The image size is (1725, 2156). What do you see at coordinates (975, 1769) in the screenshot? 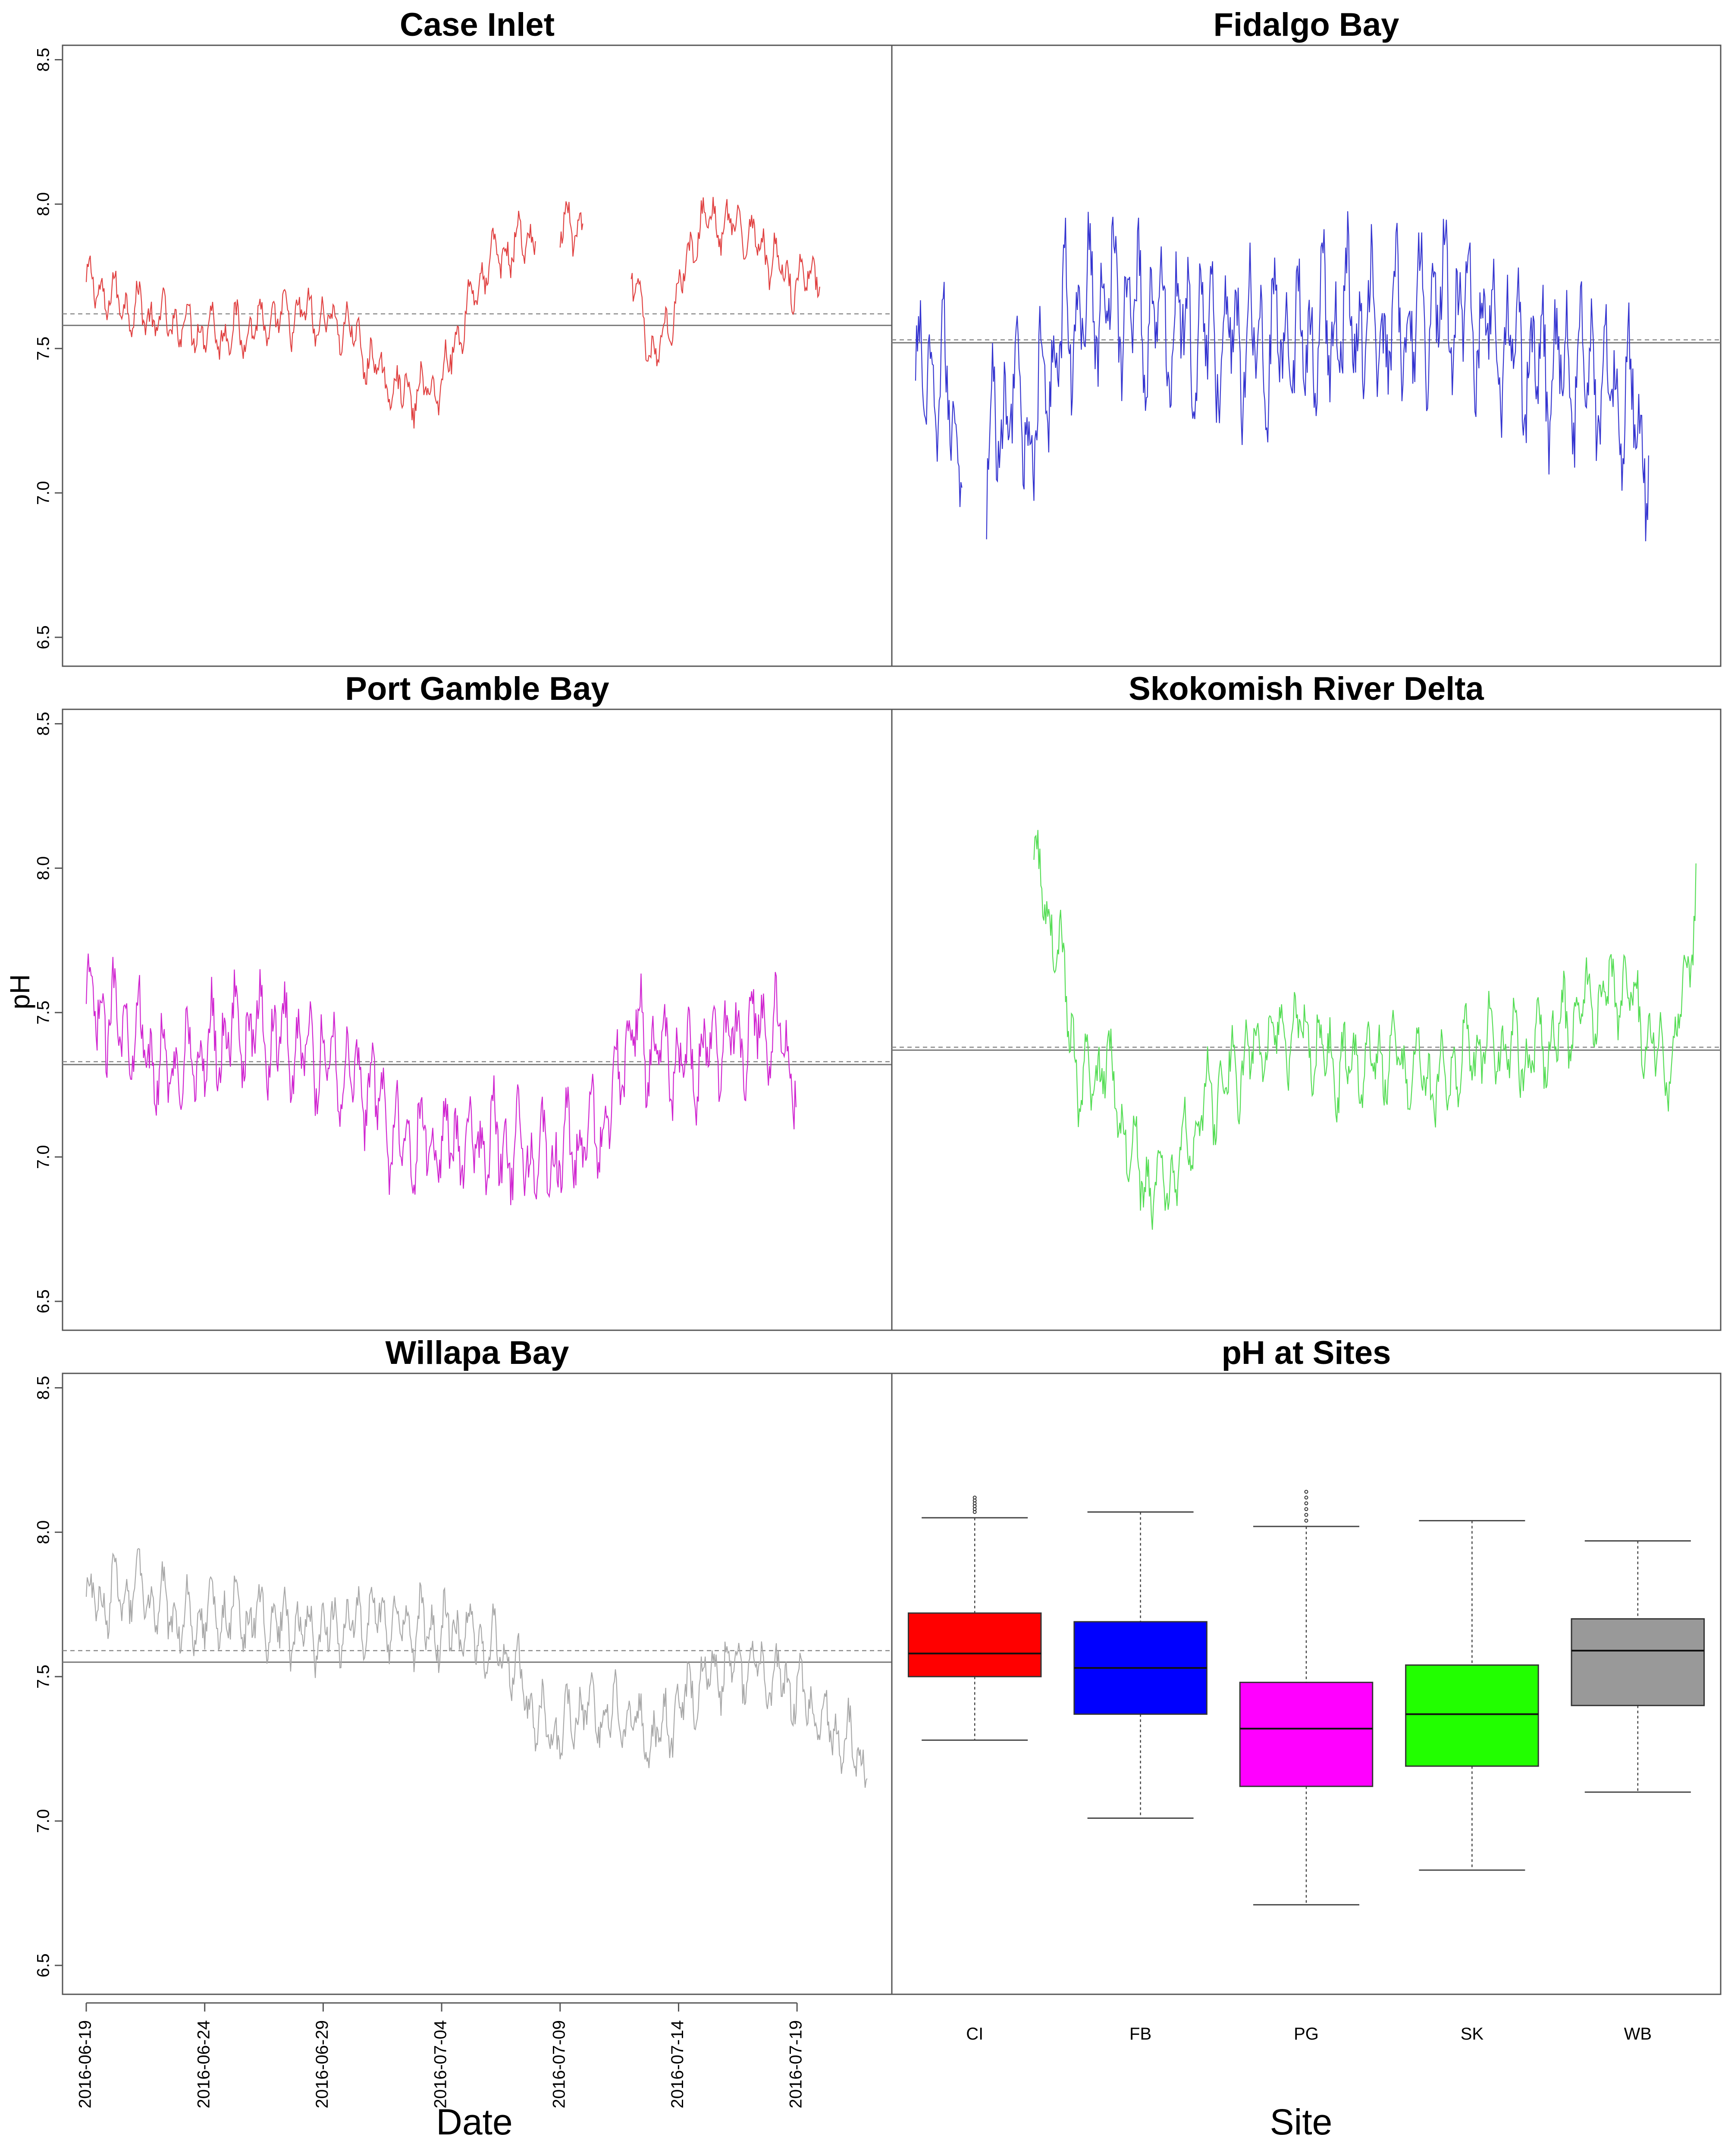
I see `box-CI: CI` at bounding box center [975, 1769].